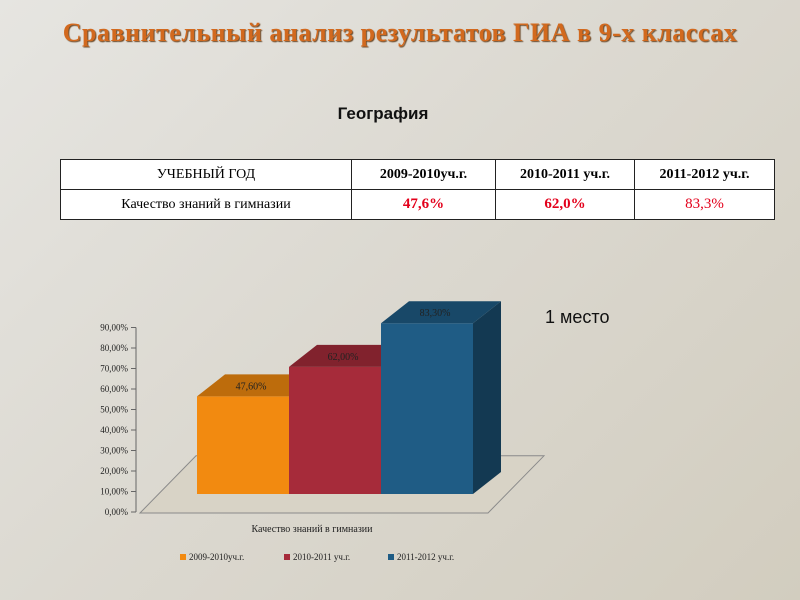  I want to click on header-year-label: УЧЕБНЫЙ ГОД, so click(206, 174).